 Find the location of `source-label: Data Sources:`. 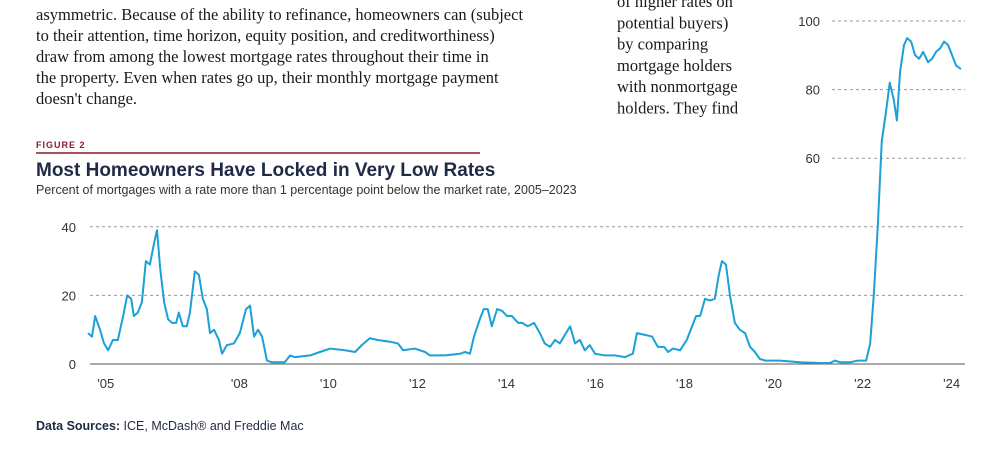

source-label: Data Sources: is located at coordinates (78, 426).